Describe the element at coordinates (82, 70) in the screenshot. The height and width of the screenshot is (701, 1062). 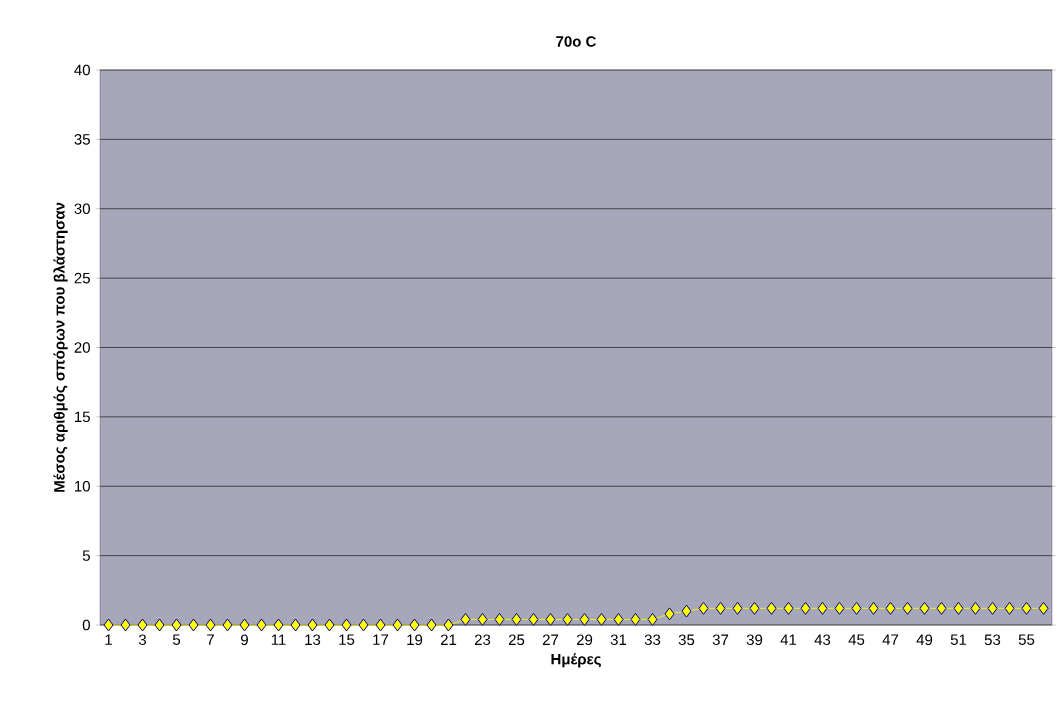
I see `y-tick-label: 40` at that location.